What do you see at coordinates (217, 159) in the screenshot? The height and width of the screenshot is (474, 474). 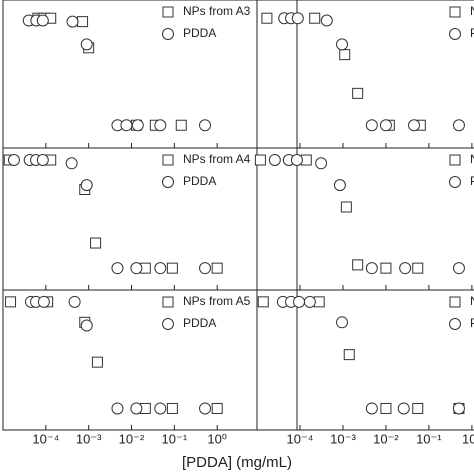 I see `legend-label: NPs from A4` at bounding box center [217, 159].